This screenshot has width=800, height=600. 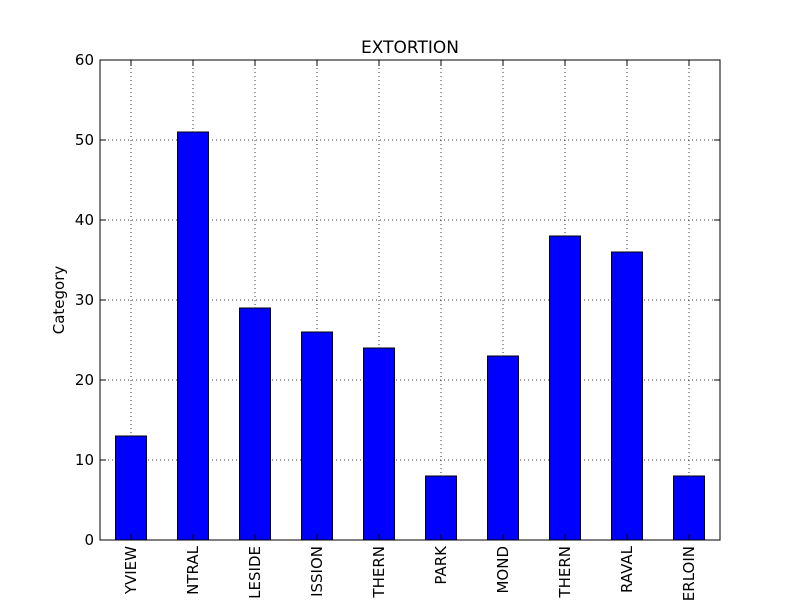 I want to click on x-tick-label: ERLOIN, so click(x=689, y=573).